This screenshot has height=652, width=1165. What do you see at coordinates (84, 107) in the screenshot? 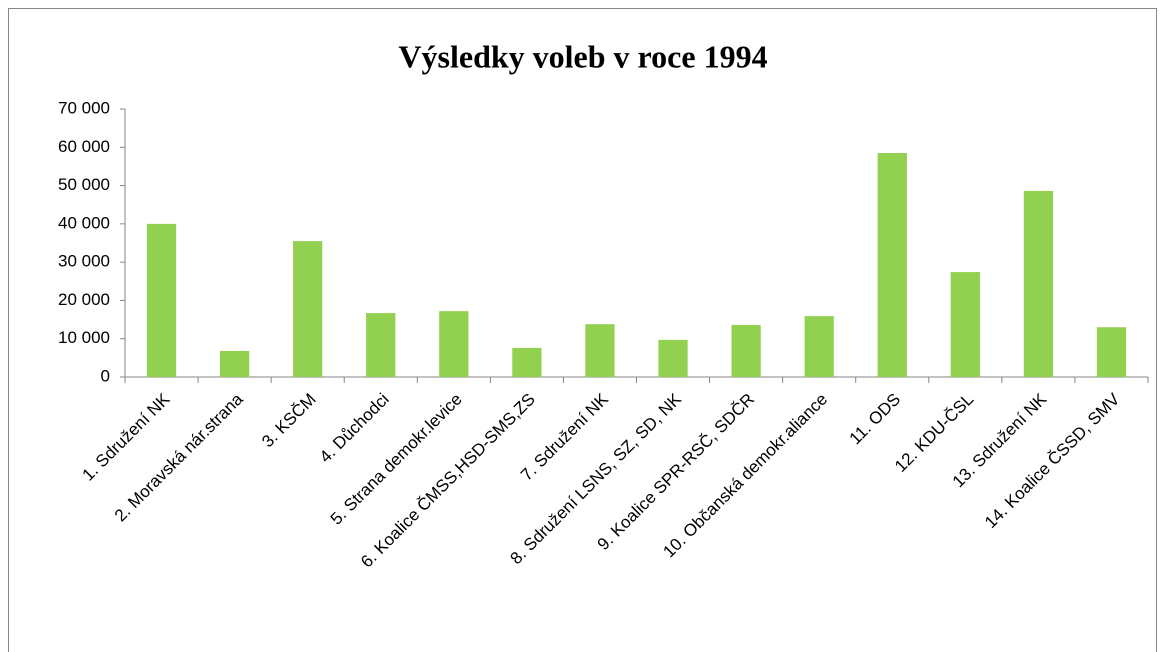
I see `y-tick-label: 70 000` at bounding box center [84, 107].